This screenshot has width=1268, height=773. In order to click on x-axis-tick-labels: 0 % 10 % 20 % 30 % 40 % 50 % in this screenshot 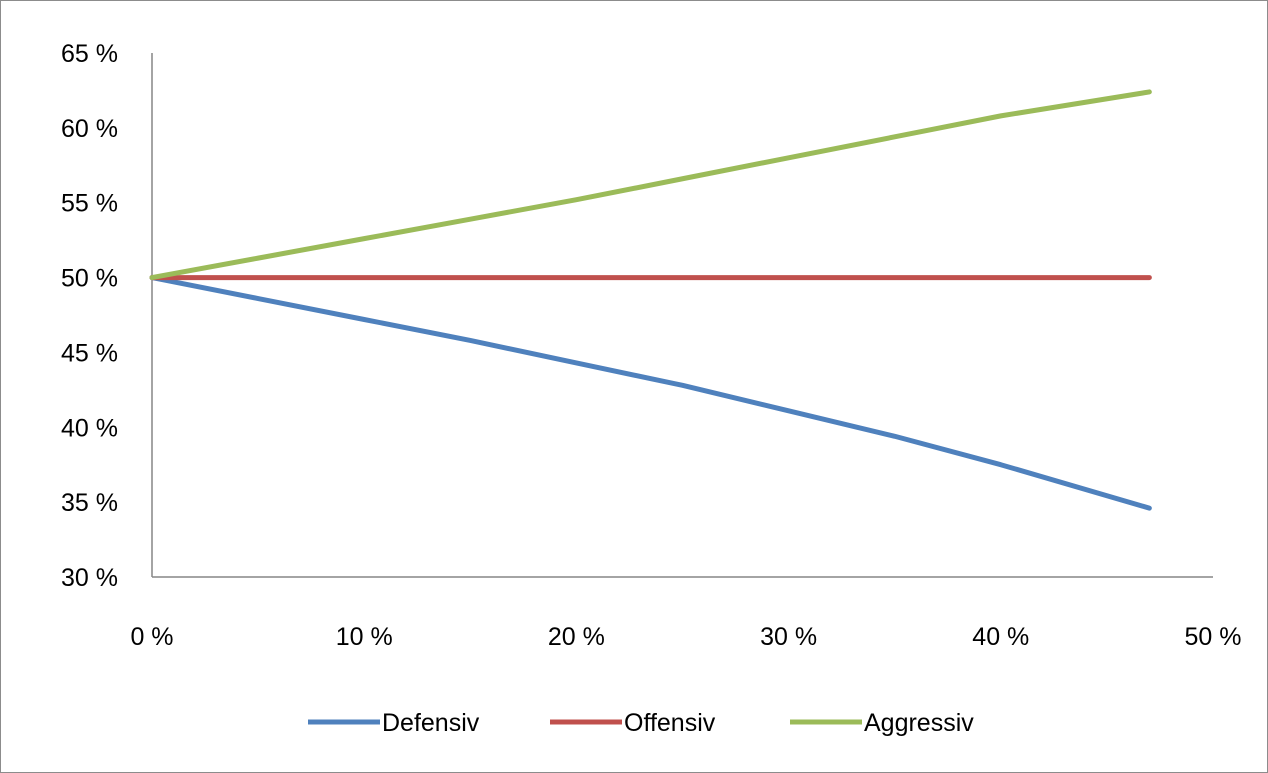, I will do `click(685, 637)`.